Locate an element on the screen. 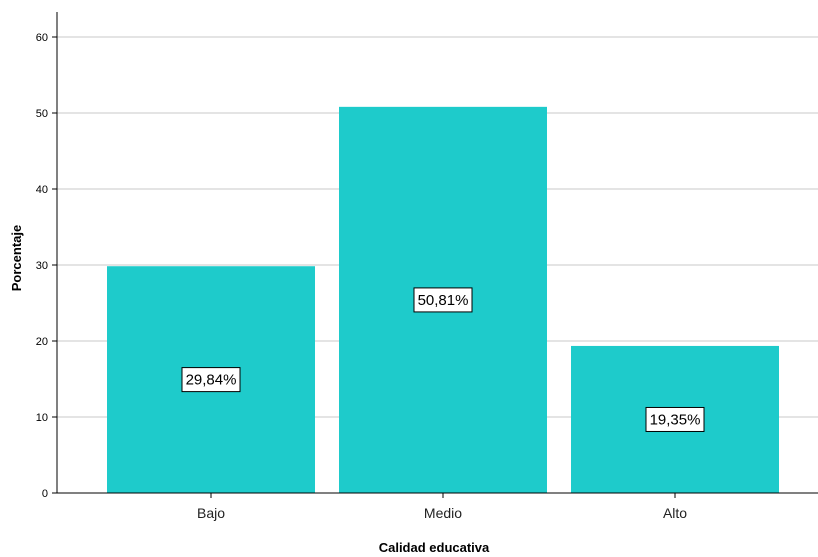  x-tick-label: Alto is located at coordinates (675, 513).